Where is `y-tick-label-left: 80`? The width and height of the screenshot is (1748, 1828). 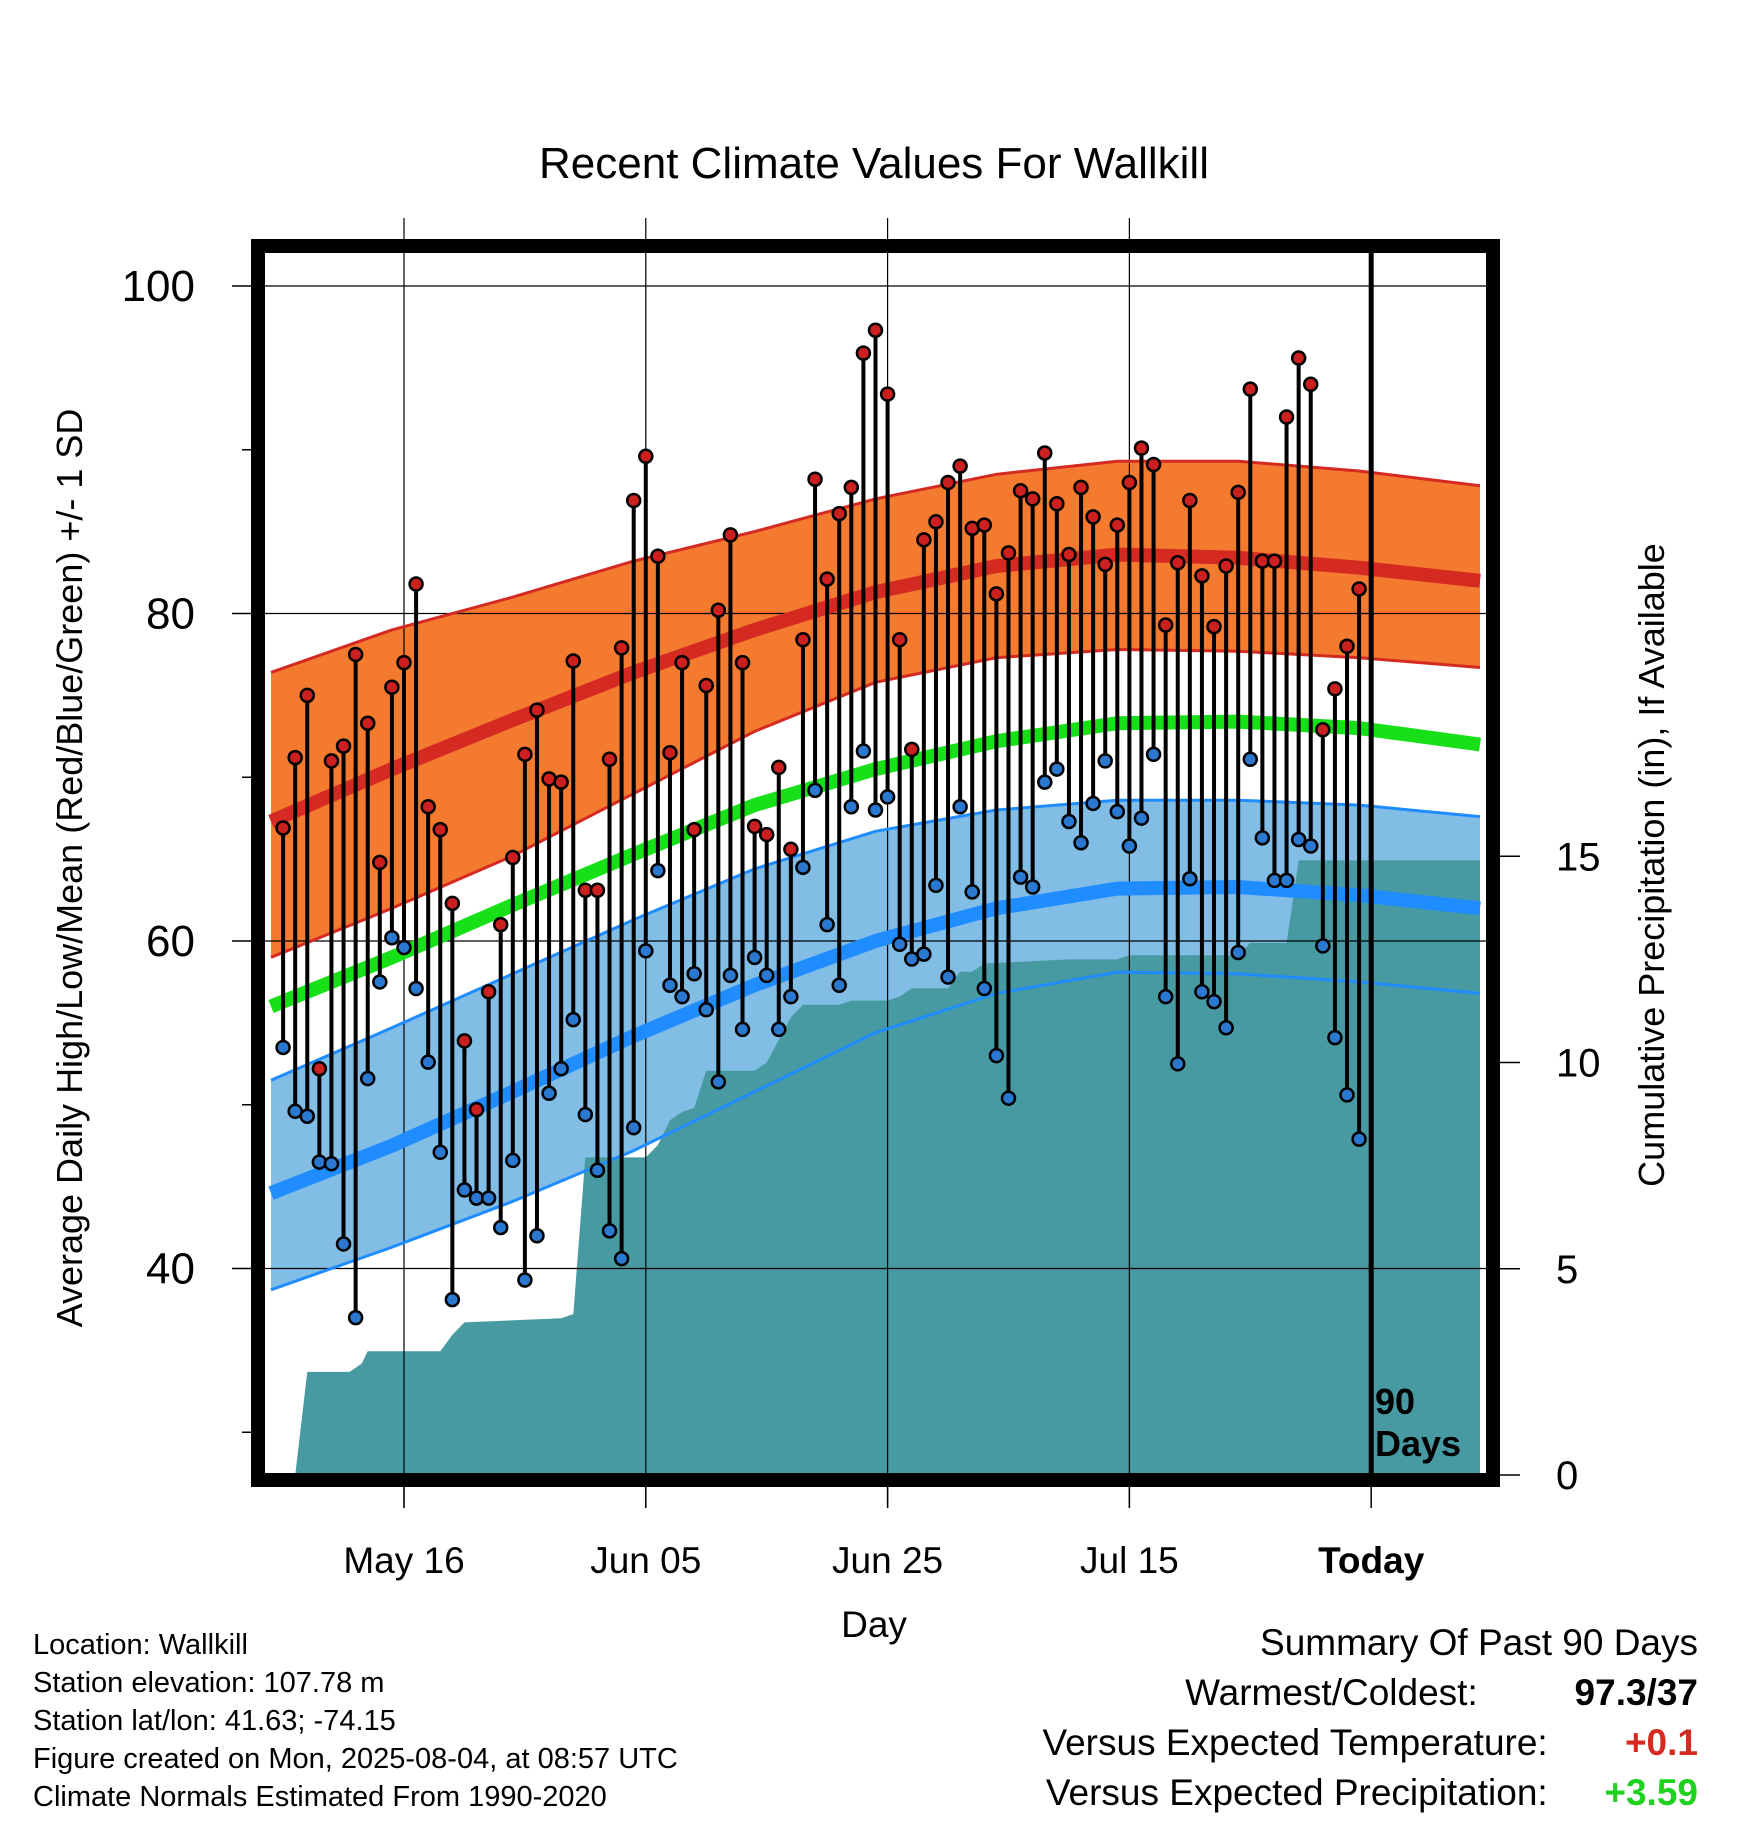
y-tick-label-left: 80 is located at coordinates (170, 614).